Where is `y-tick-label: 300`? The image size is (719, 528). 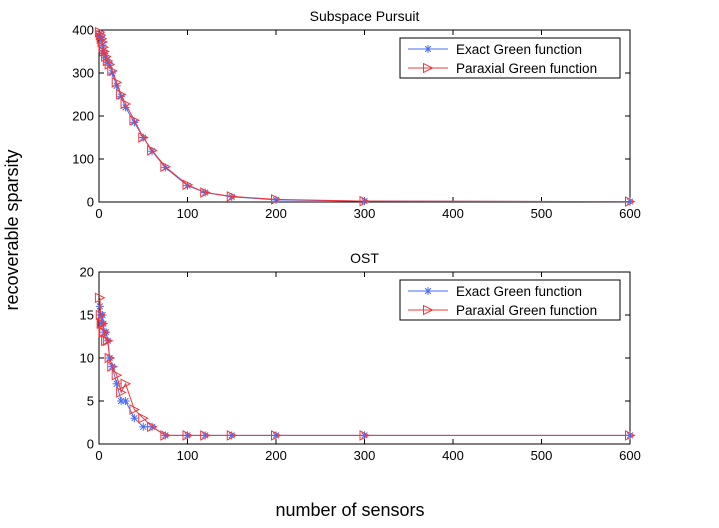
y-tick-label: 300 is located at coordinates (83, 73).